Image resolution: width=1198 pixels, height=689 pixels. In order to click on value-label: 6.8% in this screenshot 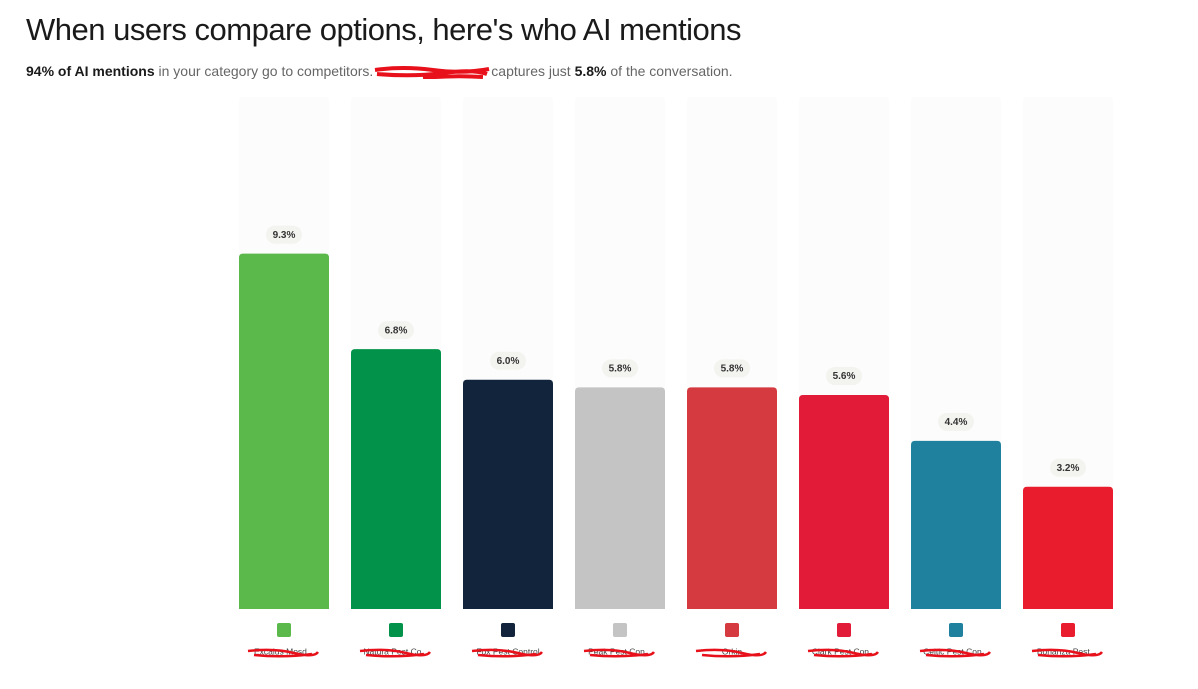, I will do `click(396, 330)`.